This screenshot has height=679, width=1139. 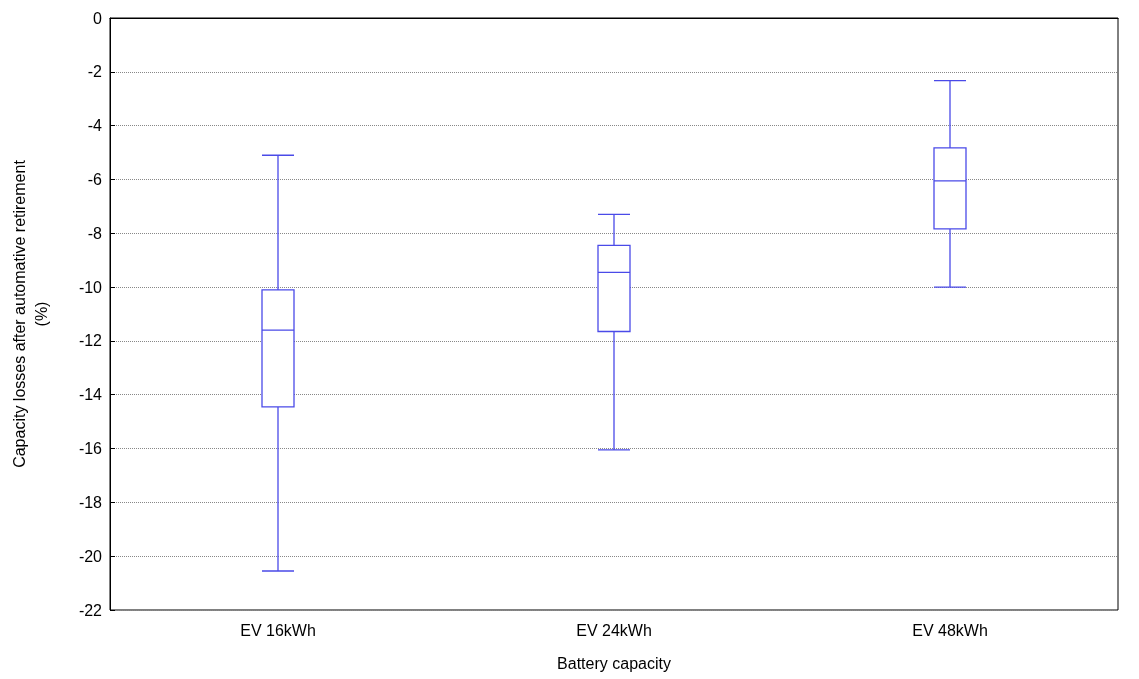 I want to click on y-tick-label: -22, so click(x=90, y=610).